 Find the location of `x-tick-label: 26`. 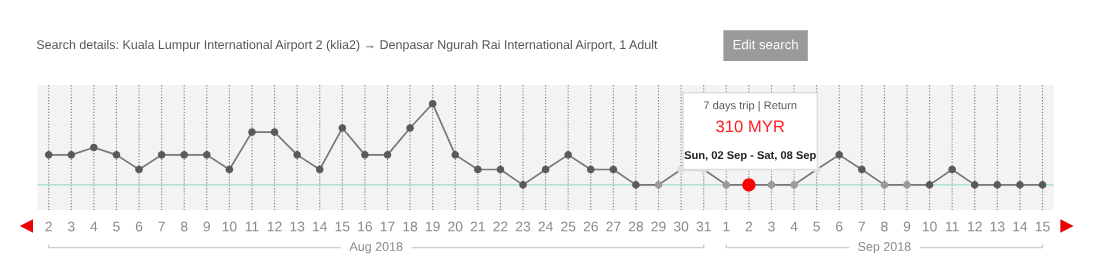

x-tick-label: 26 is located at coordinates (590, 226).